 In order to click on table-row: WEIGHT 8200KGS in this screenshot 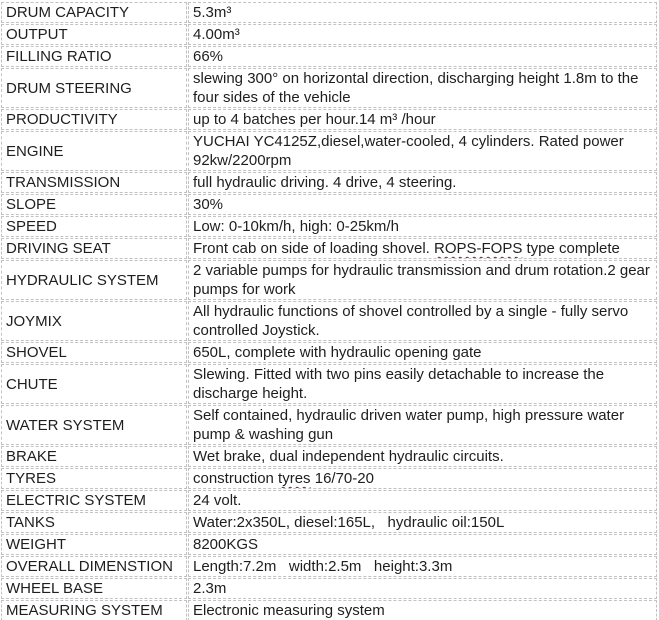, I will do `click(329, 544)`.